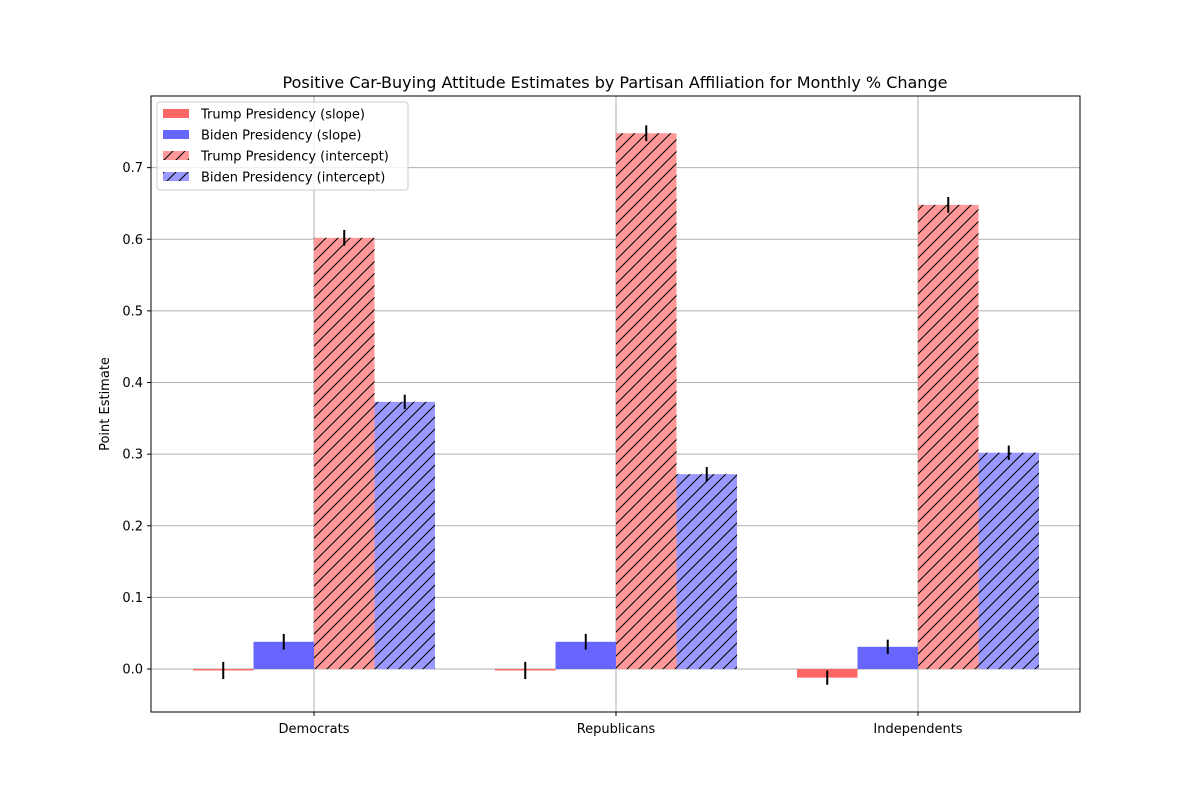 Image resolution: width=1200 pixels, height=800 pixels. I want to click on legend-label: Trump Presidency (intercept), so click(294, 157).